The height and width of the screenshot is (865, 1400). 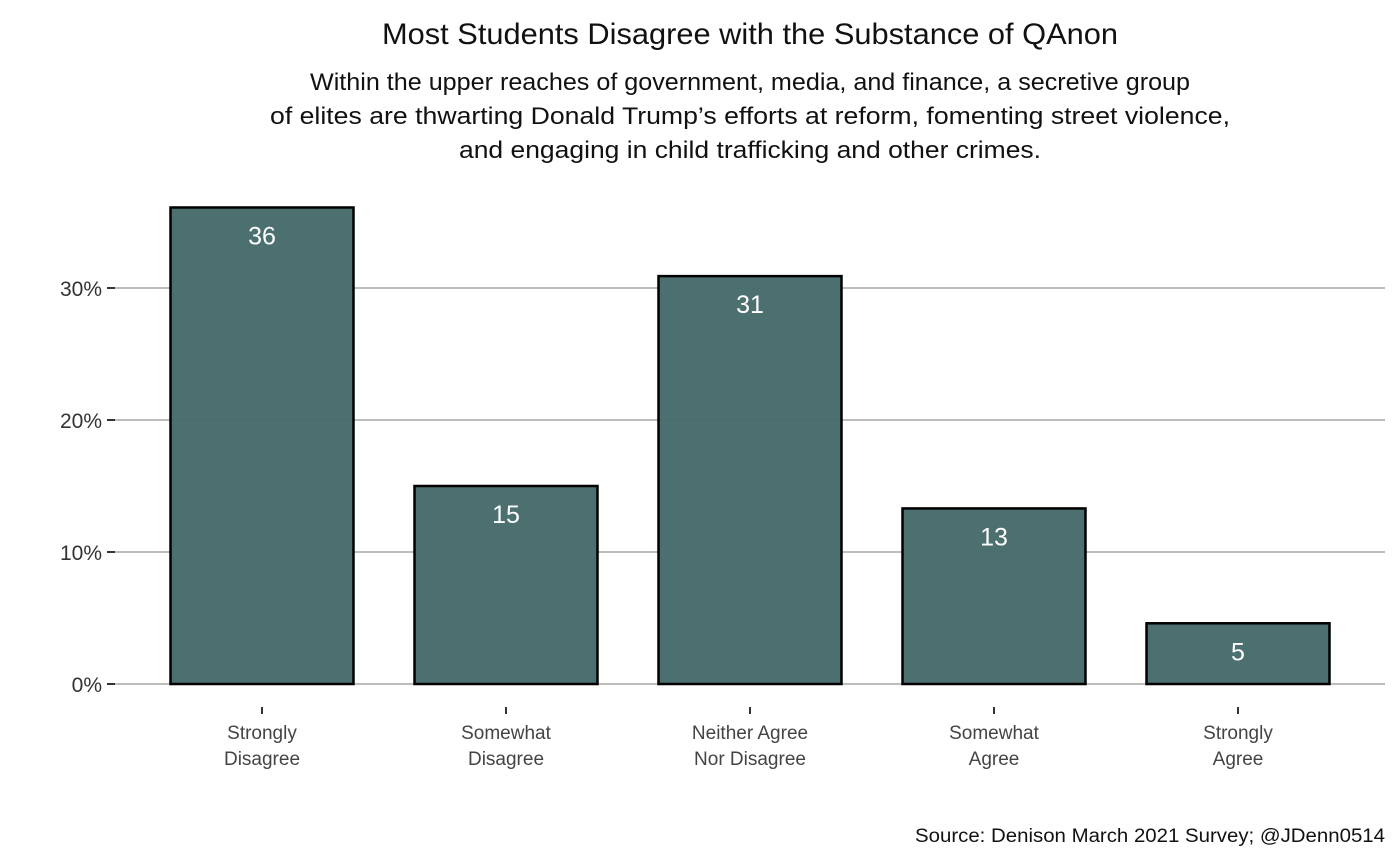 I want to click on data-label: 5, so click(x=1238, y=652).